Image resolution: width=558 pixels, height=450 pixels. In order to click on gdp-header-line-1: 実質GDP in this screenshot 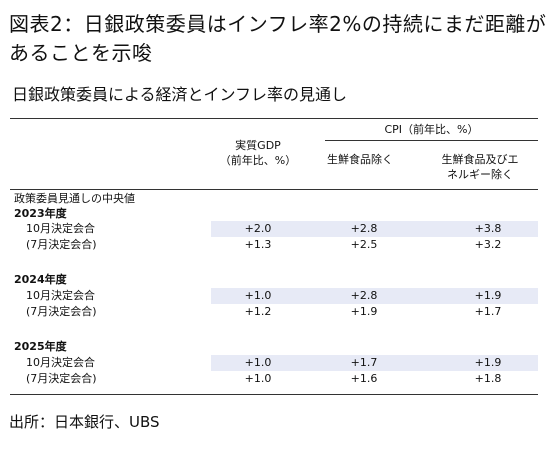, I will do `click(258, 145)`.